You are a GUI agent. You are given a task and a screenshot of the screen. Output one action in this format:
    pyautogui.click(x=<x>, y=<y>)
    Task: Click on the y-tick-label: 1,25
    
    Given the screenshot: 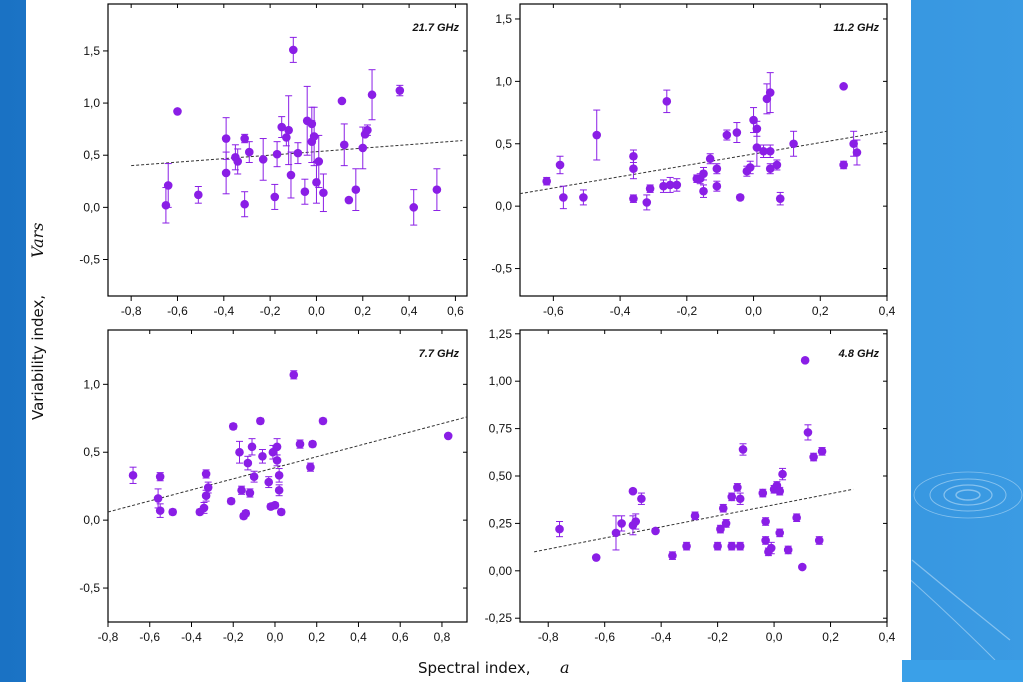 What is the action you would take?
    pyautogui.click(x=501, y=334)
    